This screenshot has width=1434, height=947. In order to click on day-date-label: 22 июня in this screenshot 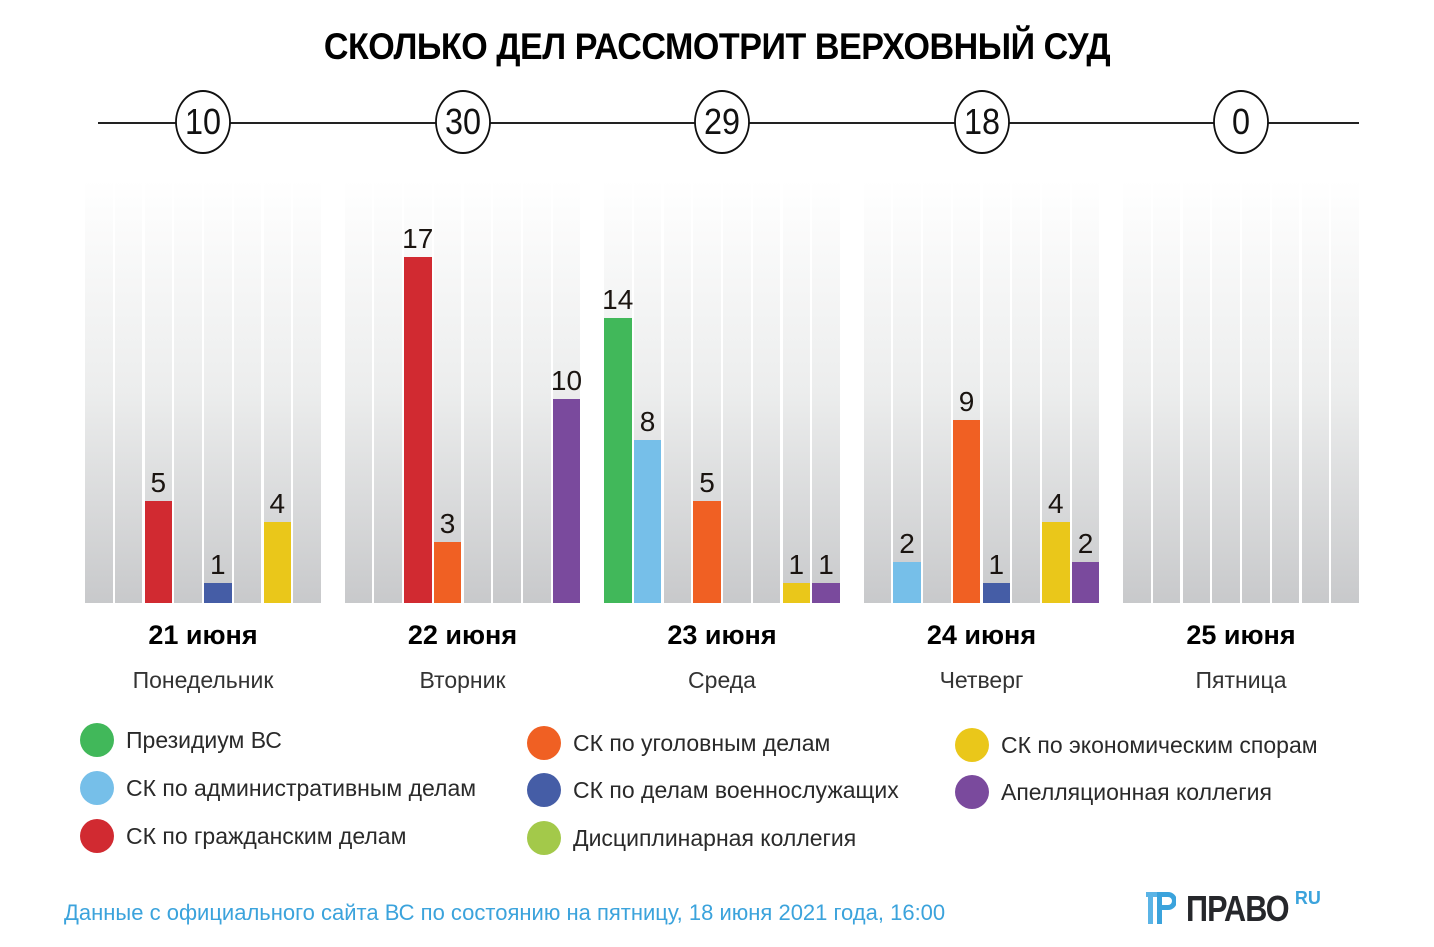, I will do `click(462, 635)`.